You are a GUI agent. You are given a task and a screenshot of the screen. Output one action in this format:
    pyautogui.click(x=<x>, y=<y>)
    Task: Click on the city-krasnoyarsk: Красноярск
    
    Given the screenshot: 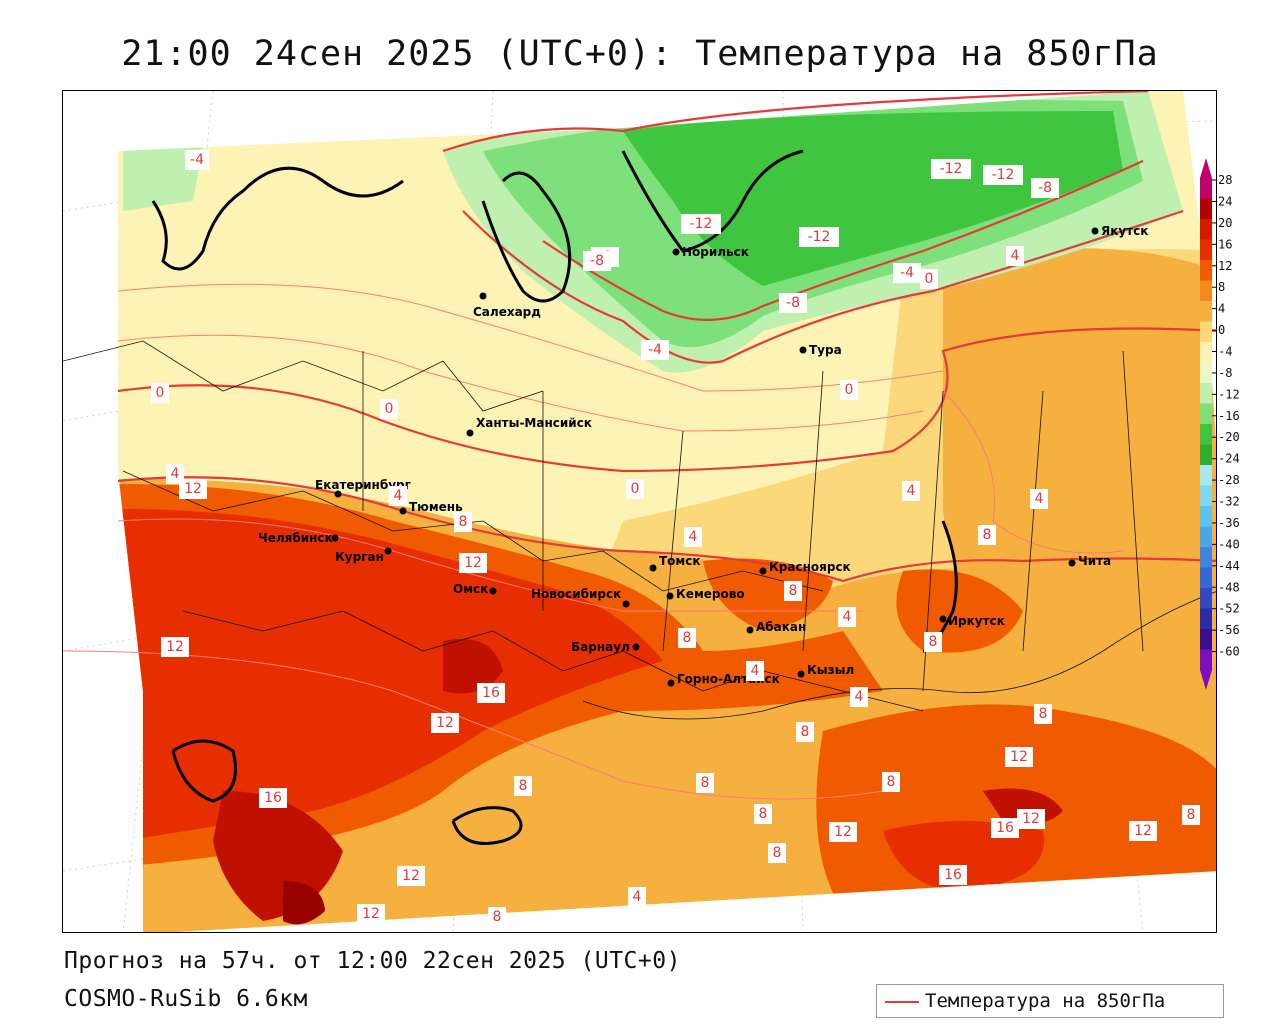 What is the action you would take?
    pyautogui.click(x=805, y=567)
    